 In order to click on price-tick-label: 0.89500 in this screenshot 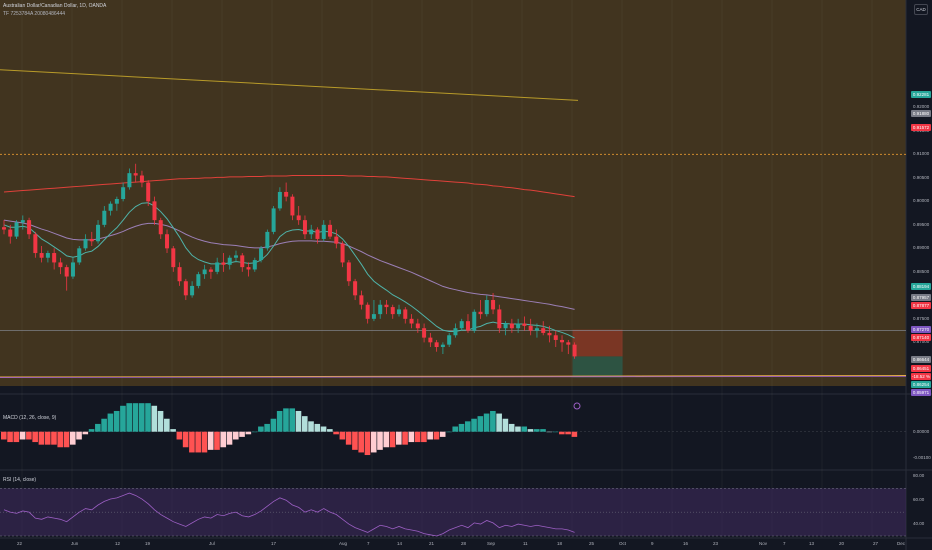, I will do `click(921, 224)`.